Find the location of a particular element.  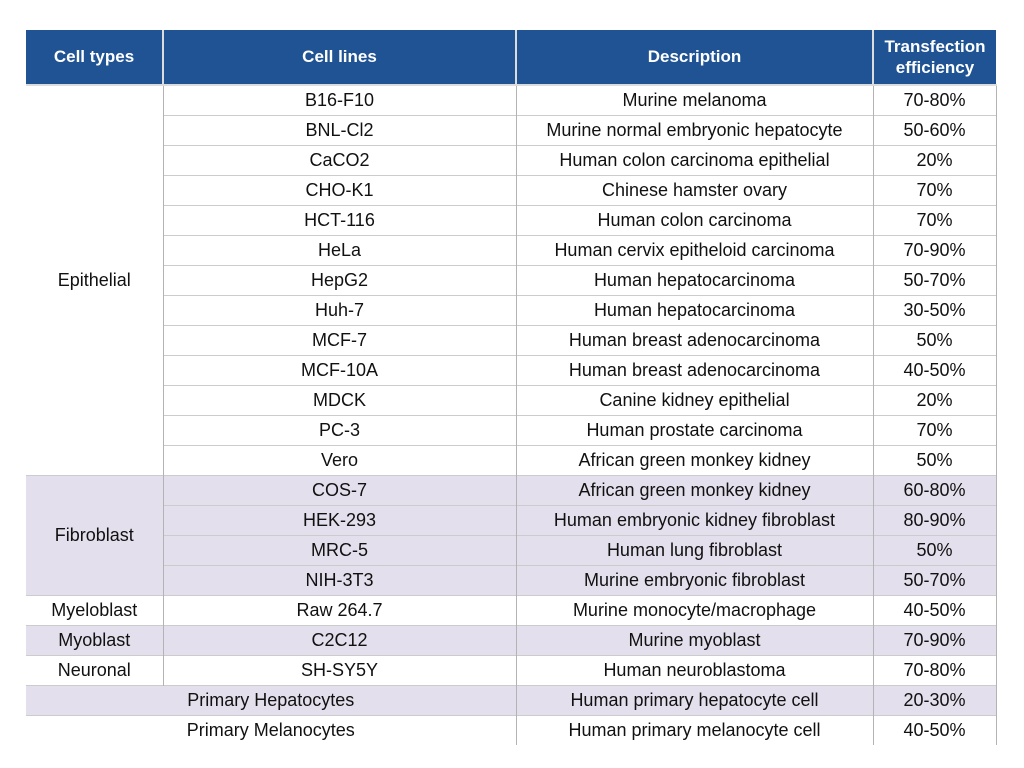

cell-type-cell: Neuronal is located at coordinates (94, 669).